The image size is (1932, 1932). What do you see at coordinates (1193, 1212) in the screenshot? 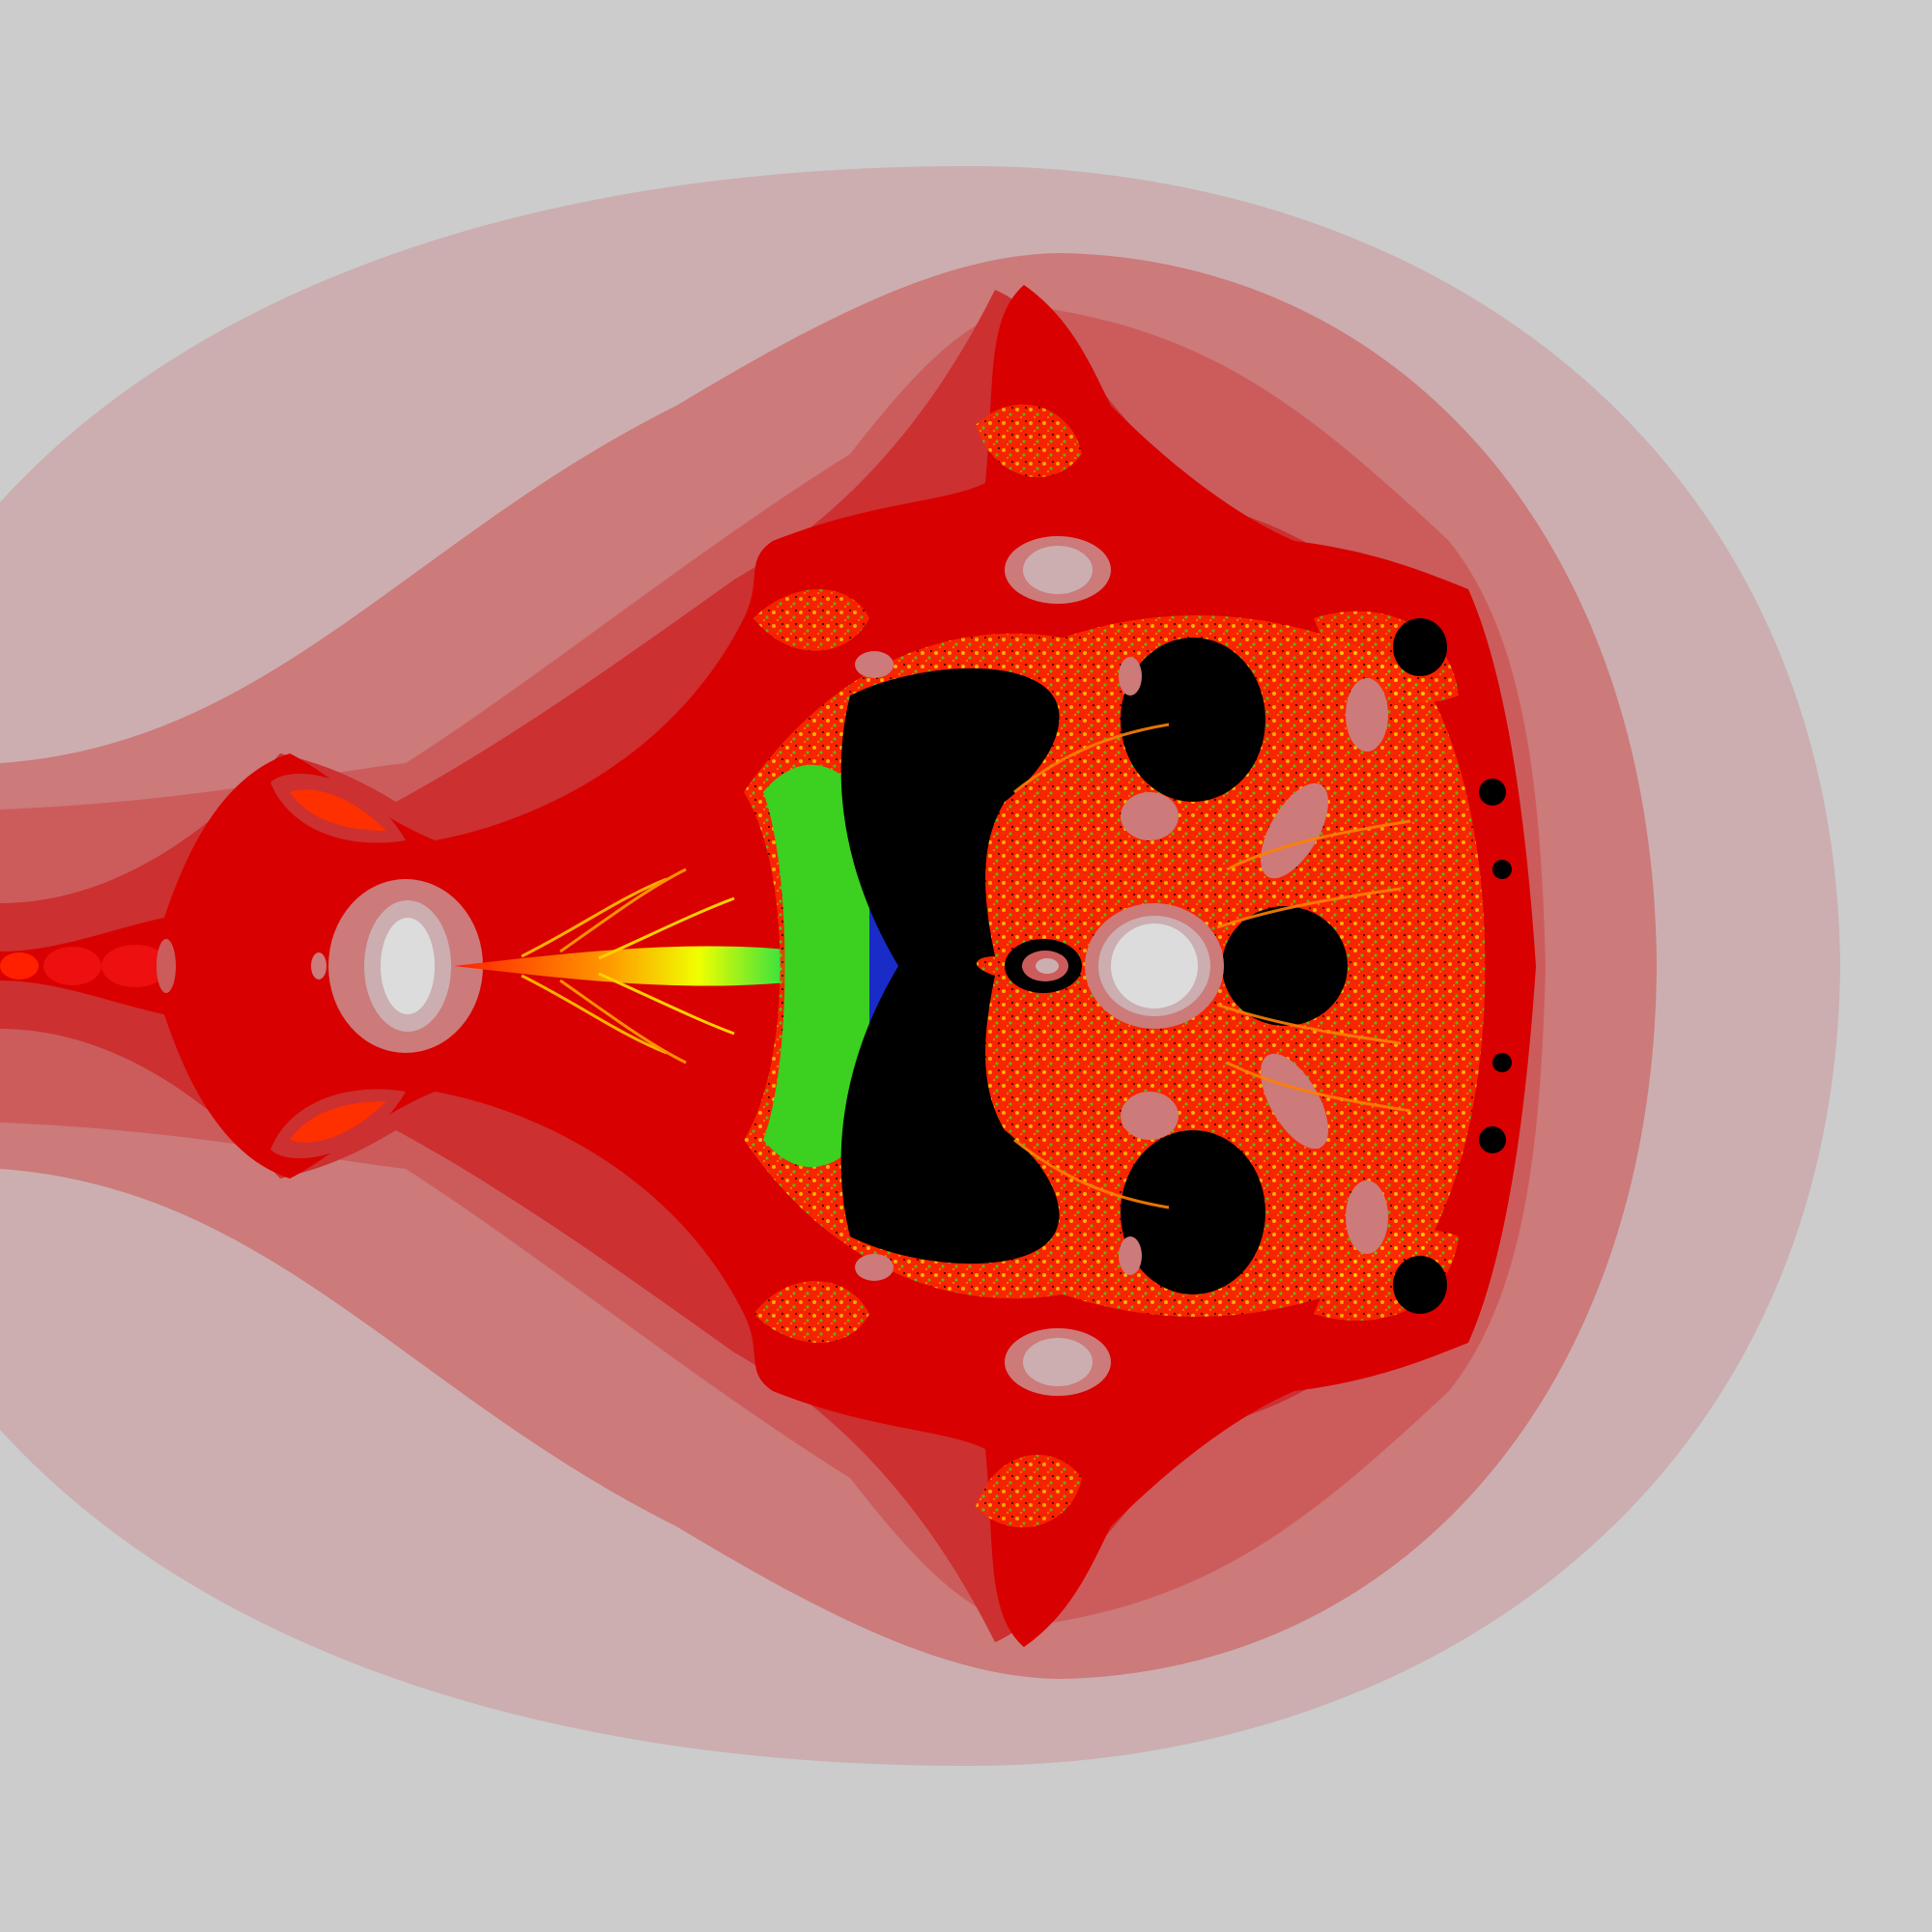
I see `bulb-lower` at bounding box center [1193, 1212].